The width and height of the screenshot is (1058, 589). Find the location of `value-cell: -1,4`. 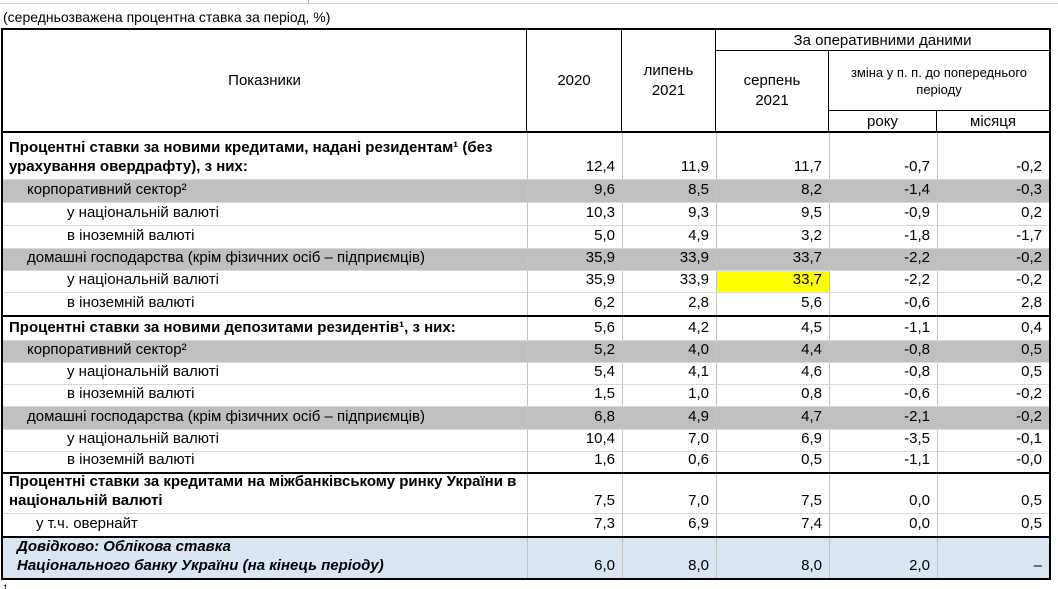

value-cell: -1,4 is located at coordinates (883, 191).